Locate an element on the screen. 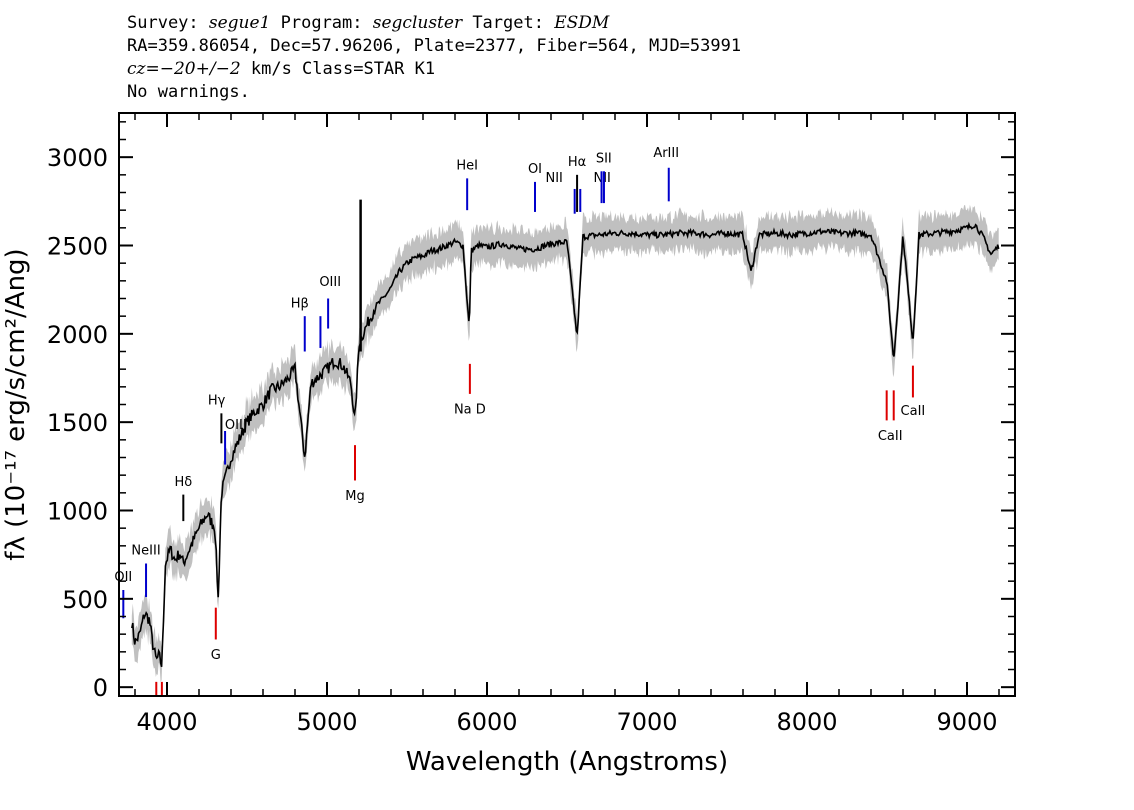  header-line-redshift: cz=−20+/−2 km/s Class=STAR K1 is located at coordinates (577, 69).